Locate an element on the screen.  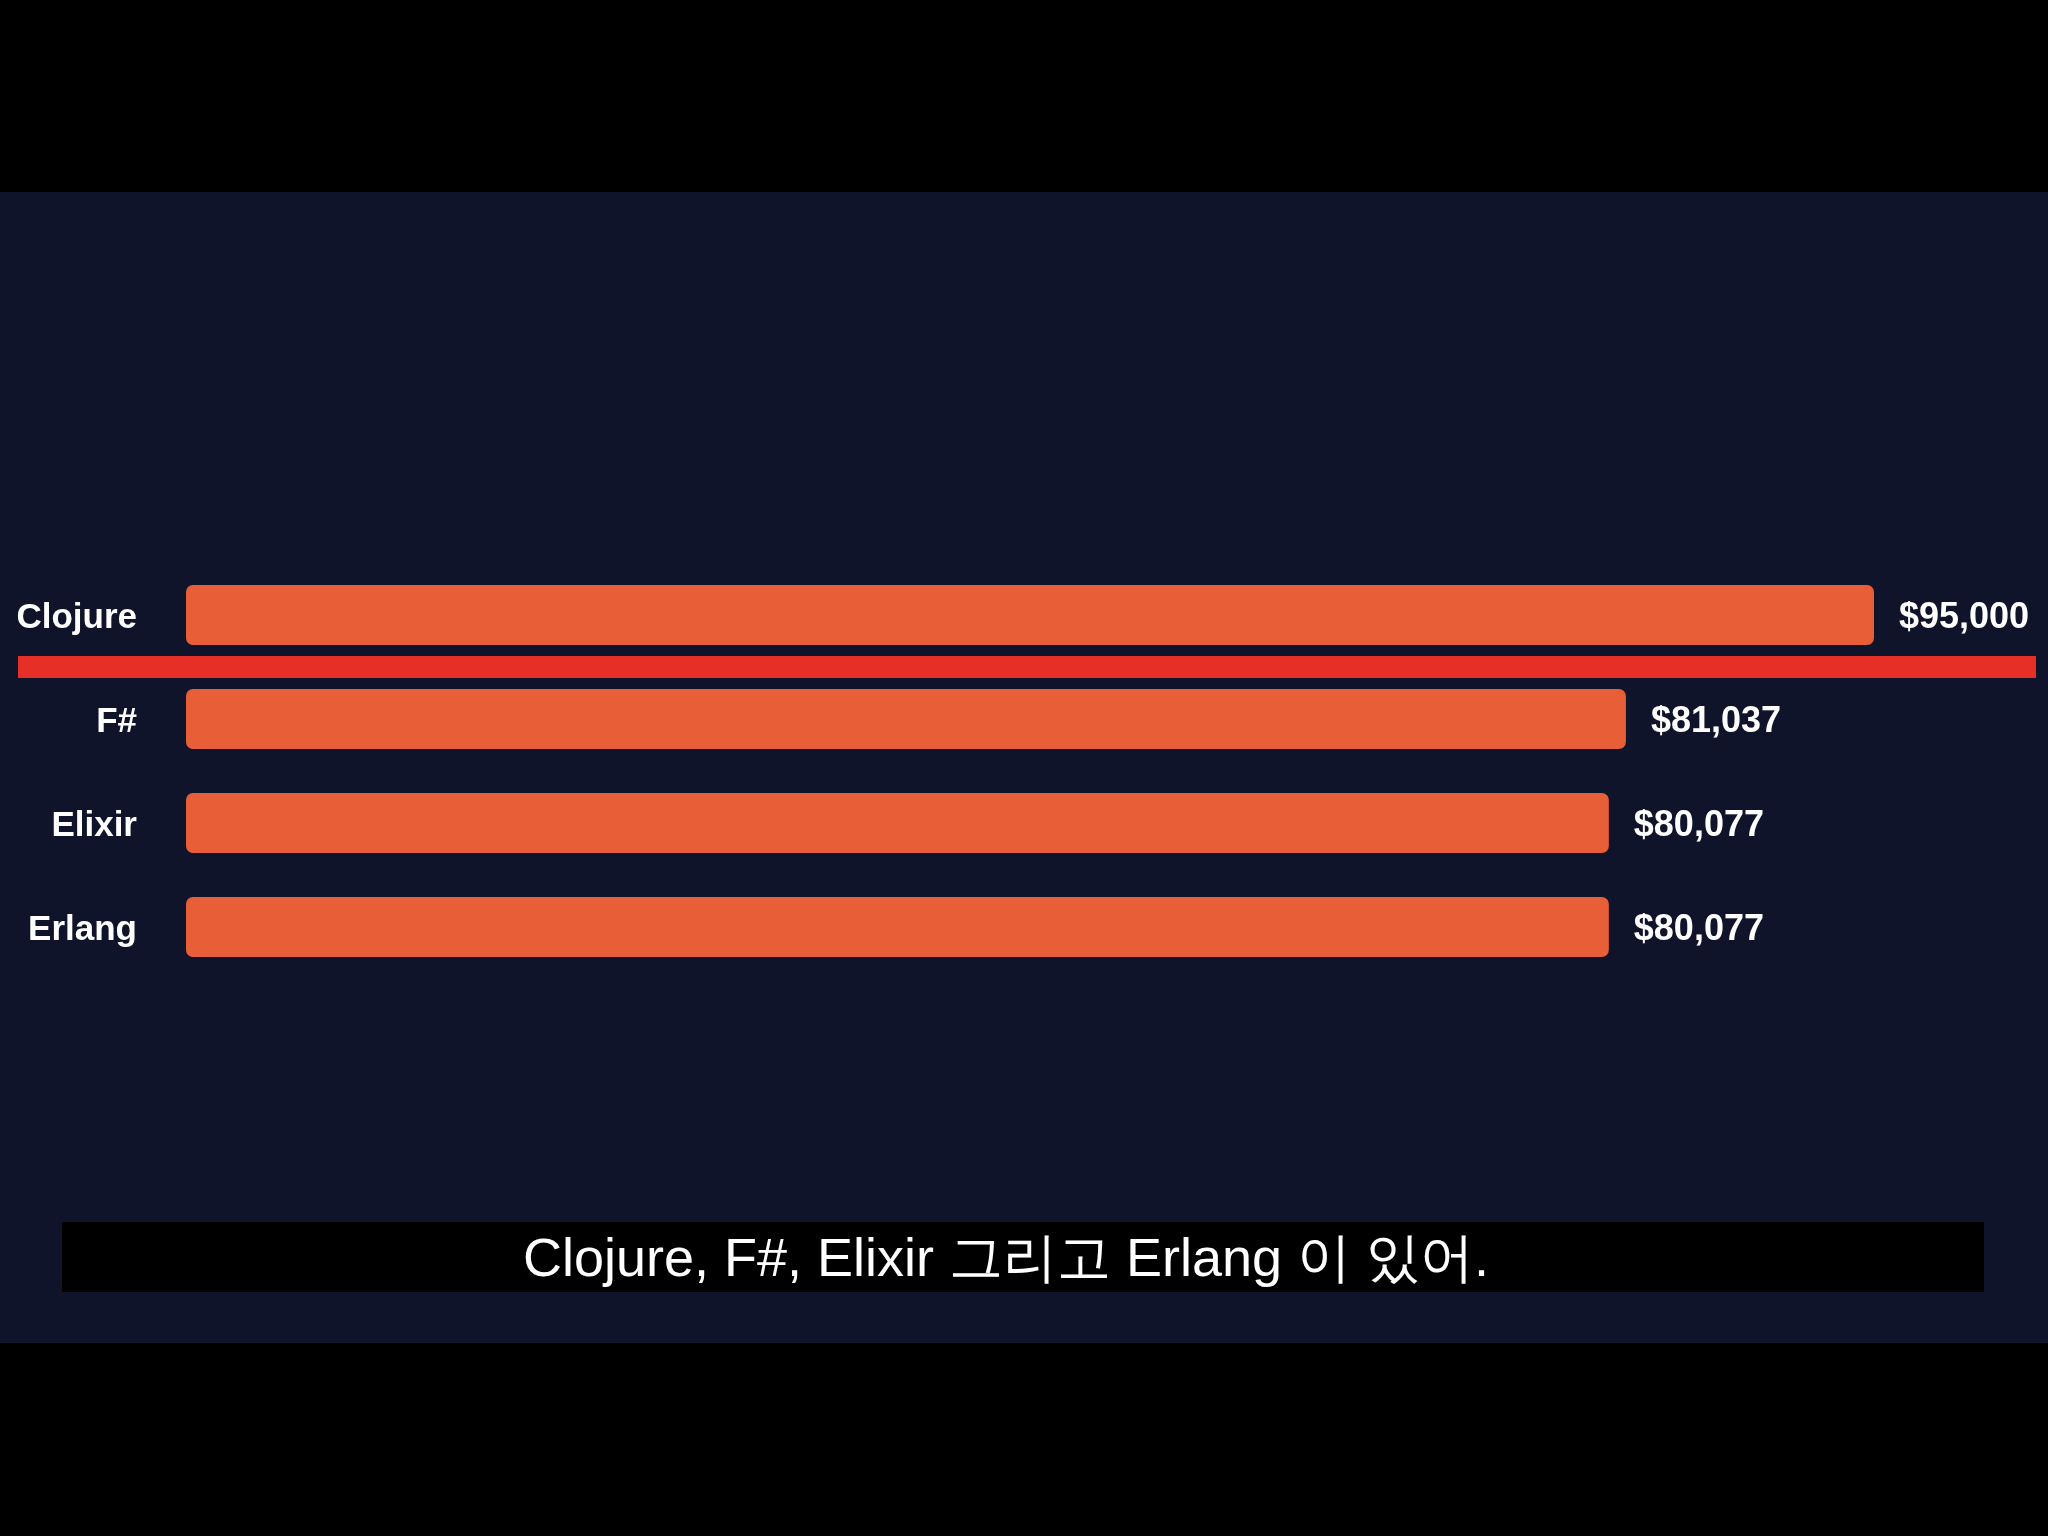
data-label: $95,000 is located at coordinates (1964, 615).